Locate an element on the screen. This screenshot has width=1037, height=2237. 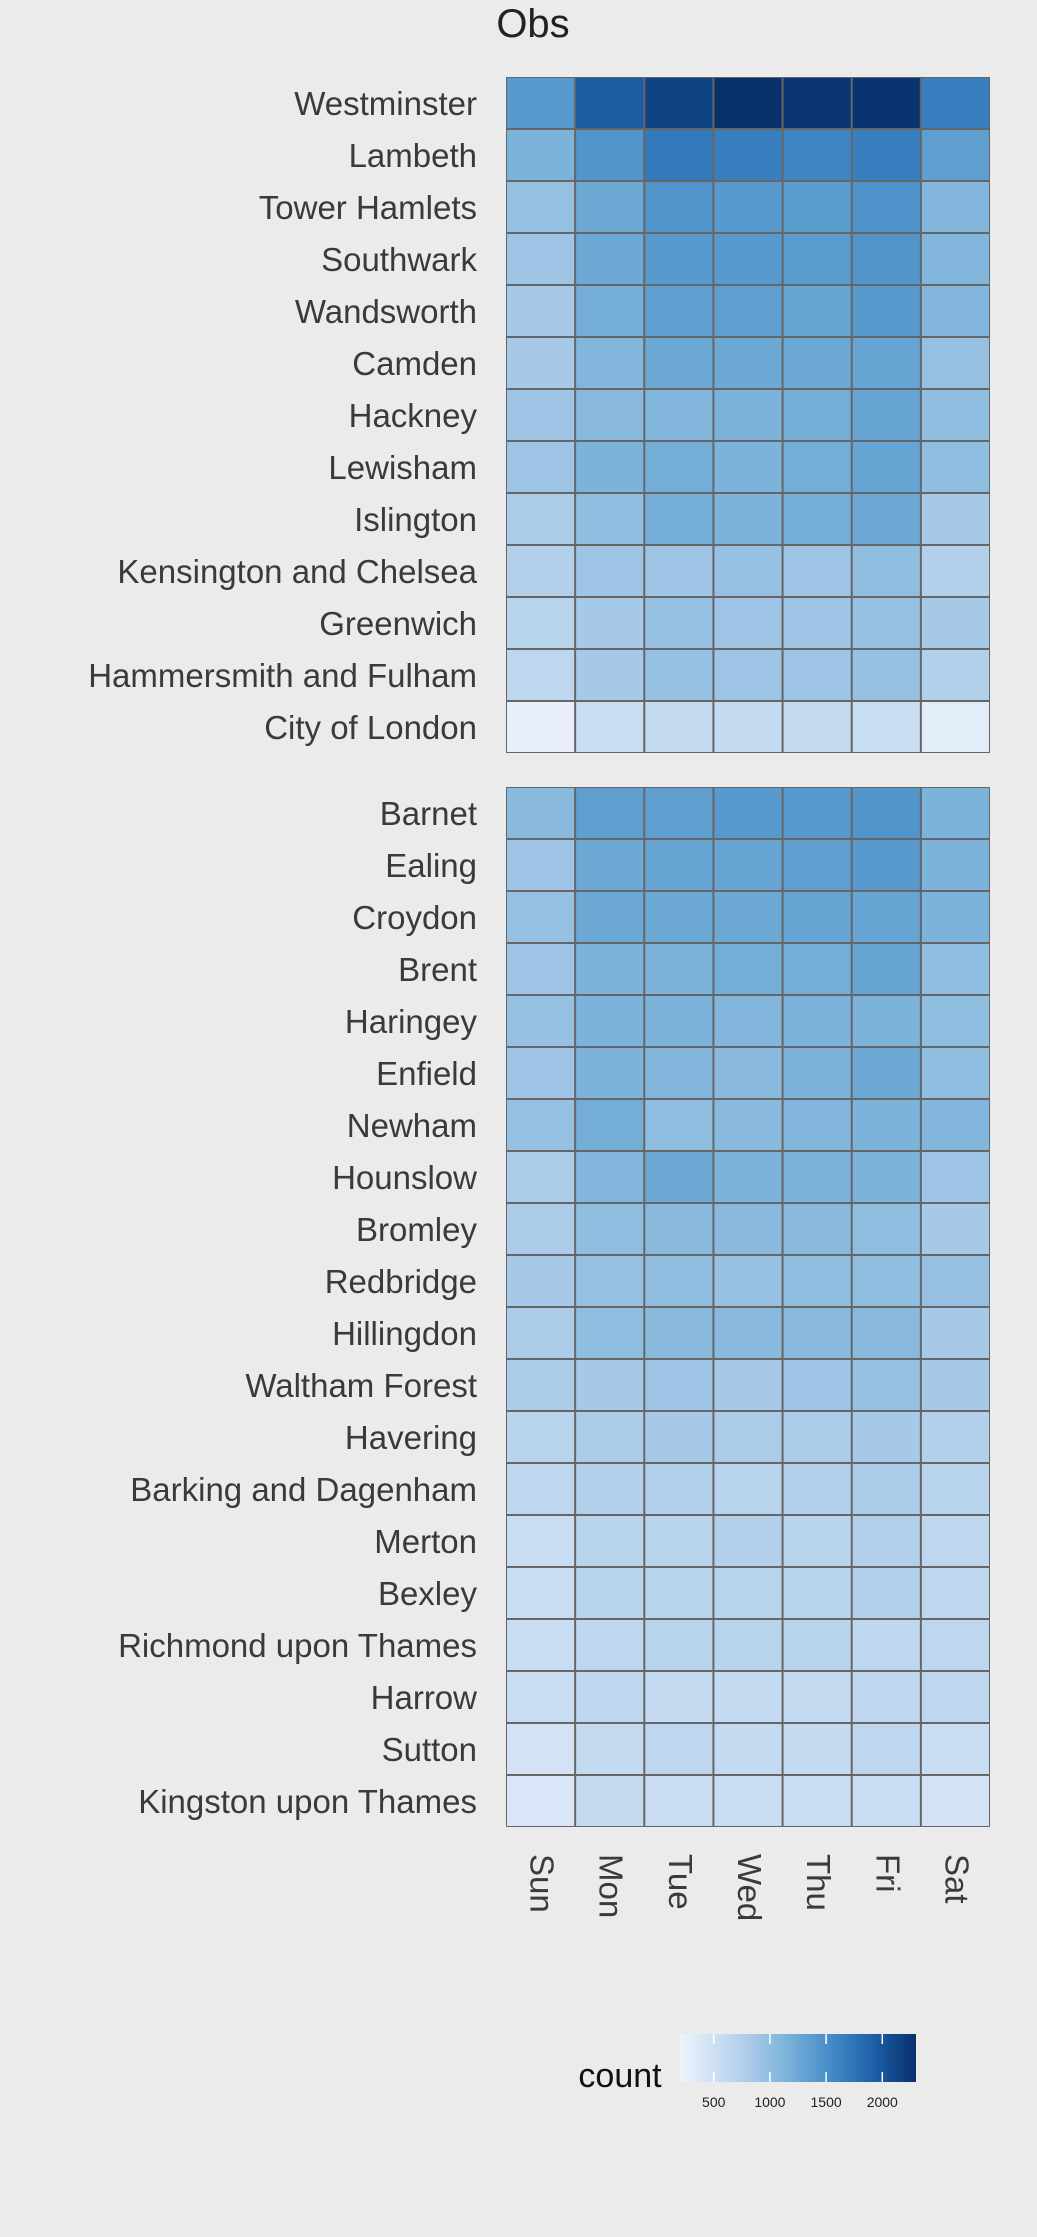
row-label: Redbridge is located at coordinates (401, 1281).